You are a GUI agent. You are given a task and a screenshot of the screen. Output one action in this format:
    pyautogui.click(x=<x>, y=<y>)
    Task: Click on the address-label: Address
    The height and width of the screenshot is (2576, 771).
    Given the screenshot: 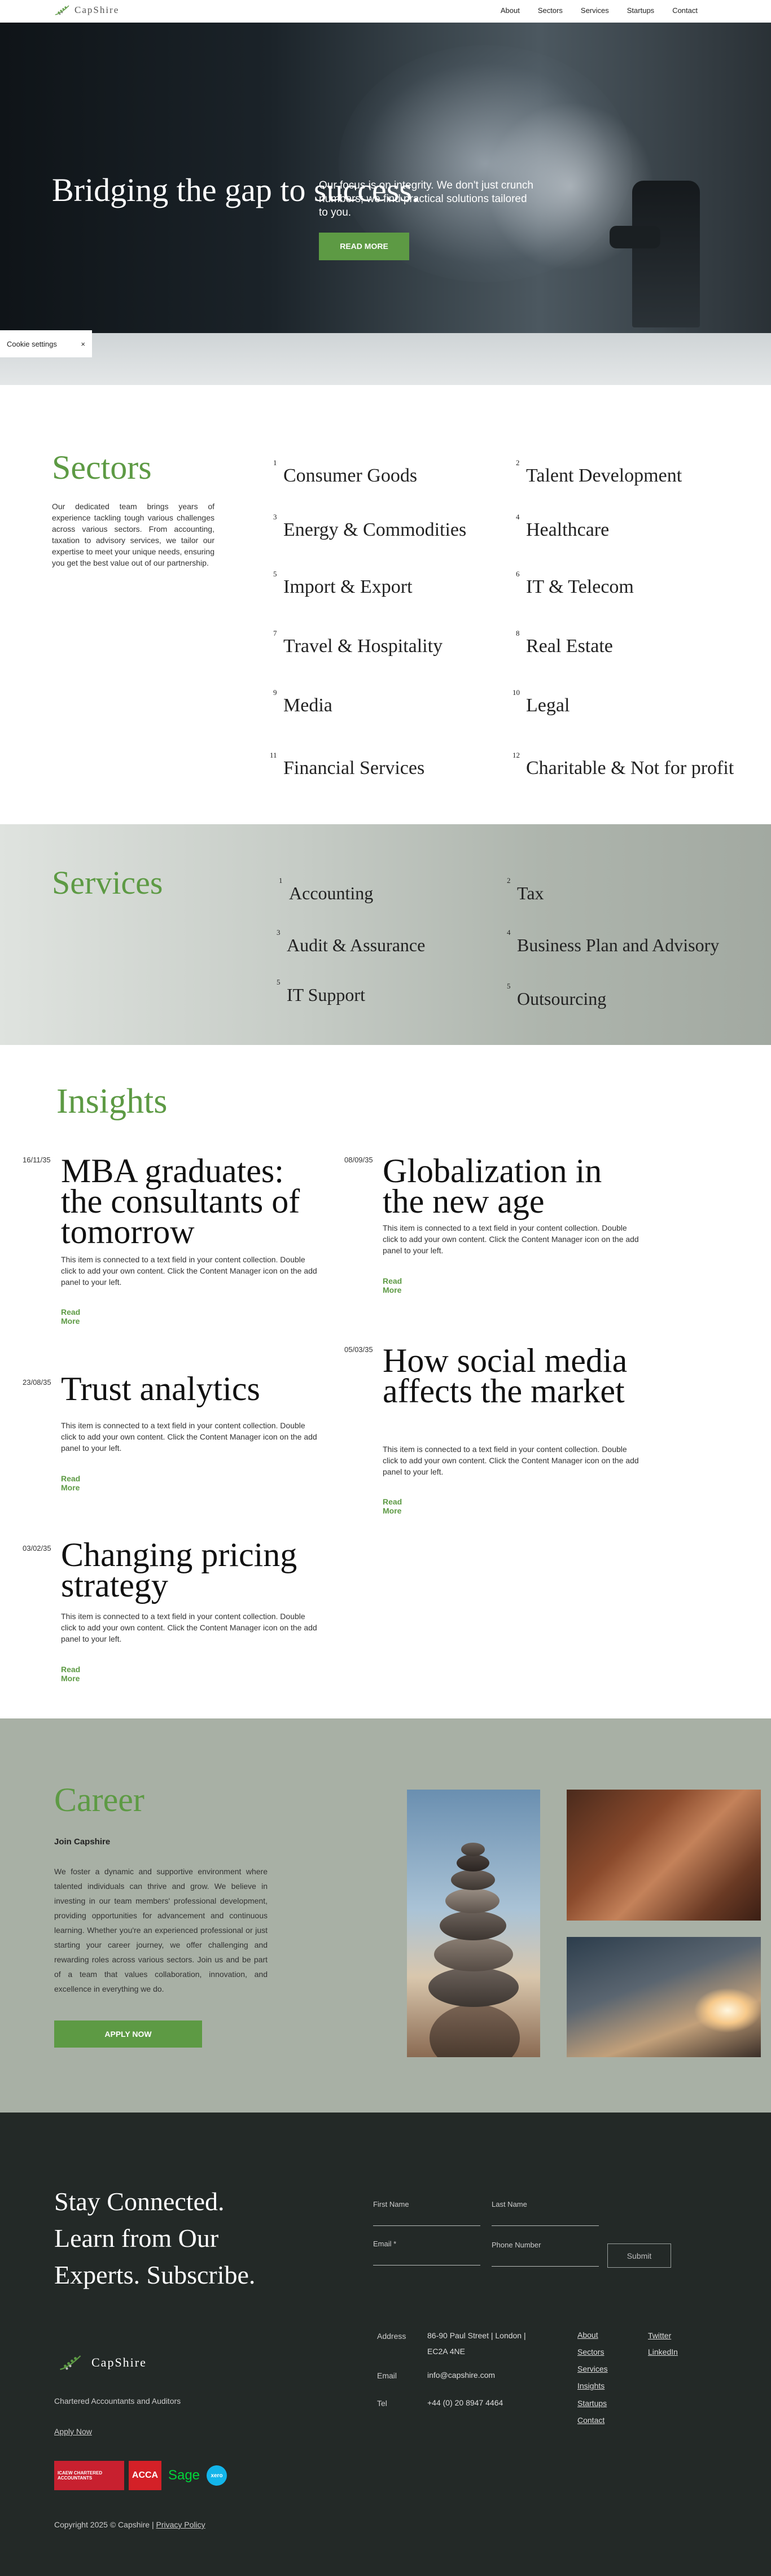 What is the action you would take?
    pyautogui.click(x=391, y=2336)
    